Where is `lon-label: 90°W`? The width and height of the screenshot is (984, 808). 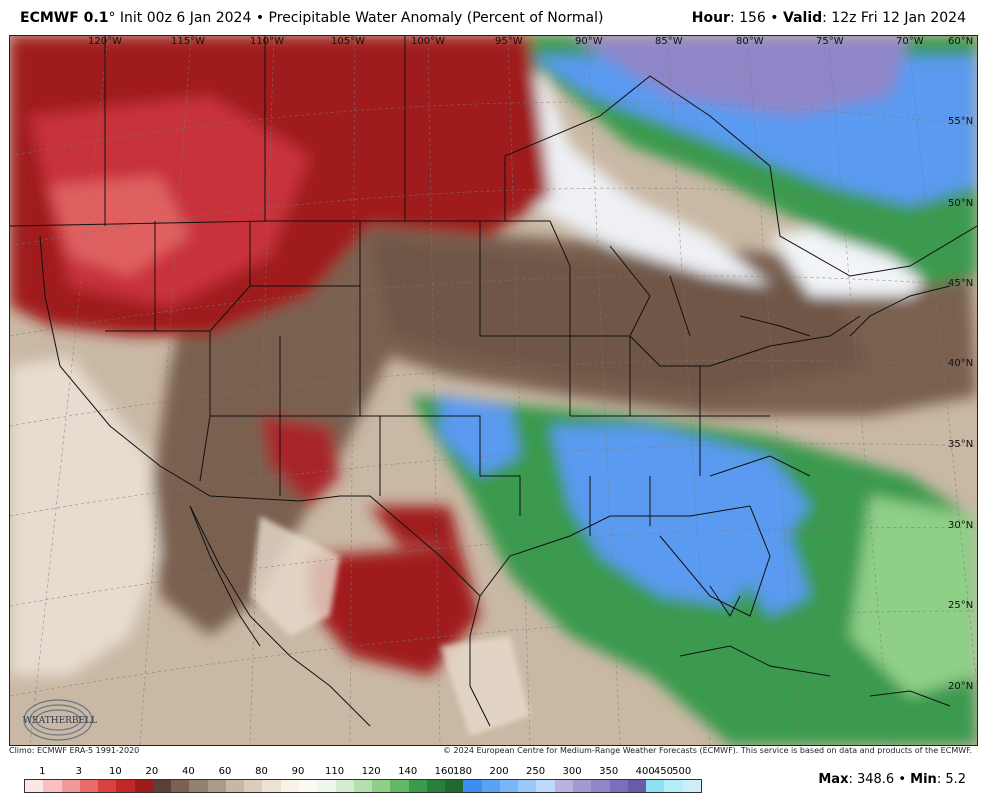
lon-label: 90°W is located at coordinates (589, 41).